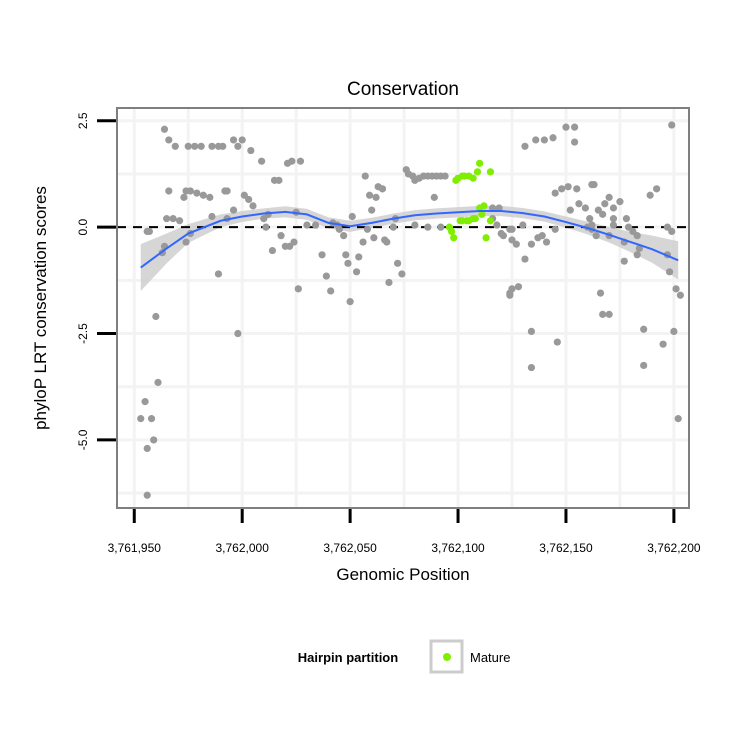 The height and width of the screenshot is (755, 750). Describe the element at coordinates (83, 439) in the screenshot. I see `y-tick-label: -5.0` at that location.